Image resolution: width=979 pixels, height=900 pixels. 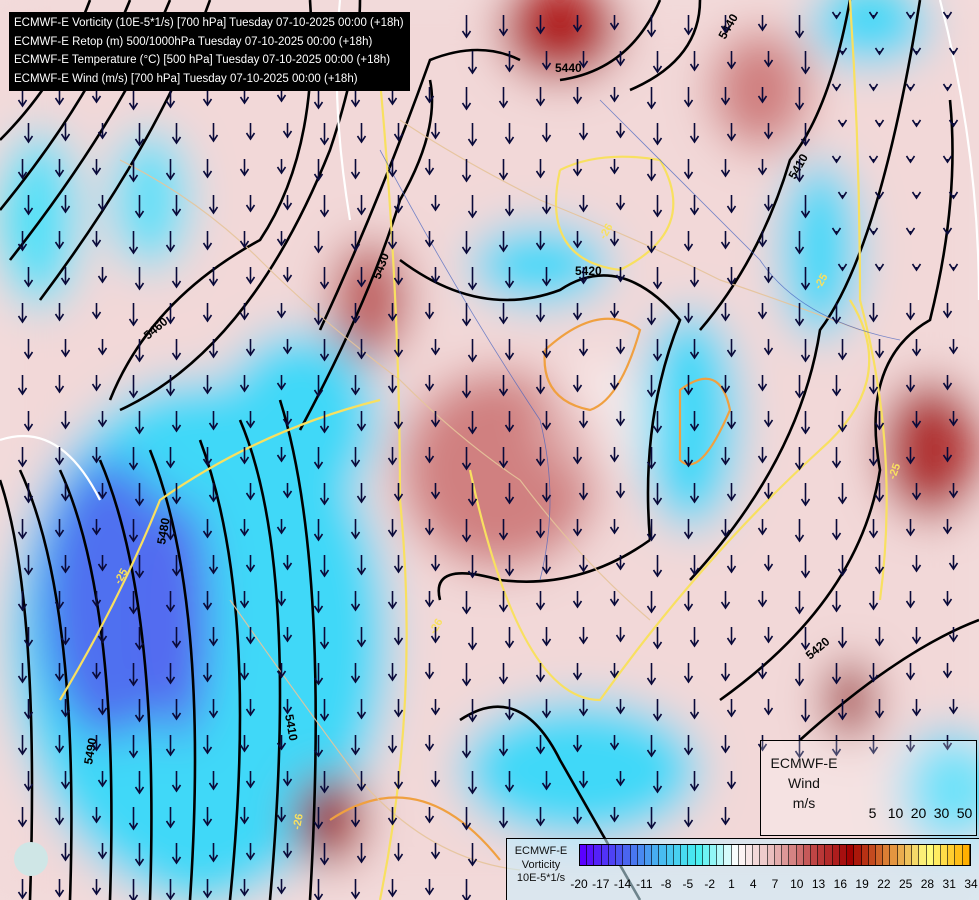 What do you see at coordinates (666, 884) in the screenshot?
I see `colorbar-tick: -8` at bounding box center [666, 884].